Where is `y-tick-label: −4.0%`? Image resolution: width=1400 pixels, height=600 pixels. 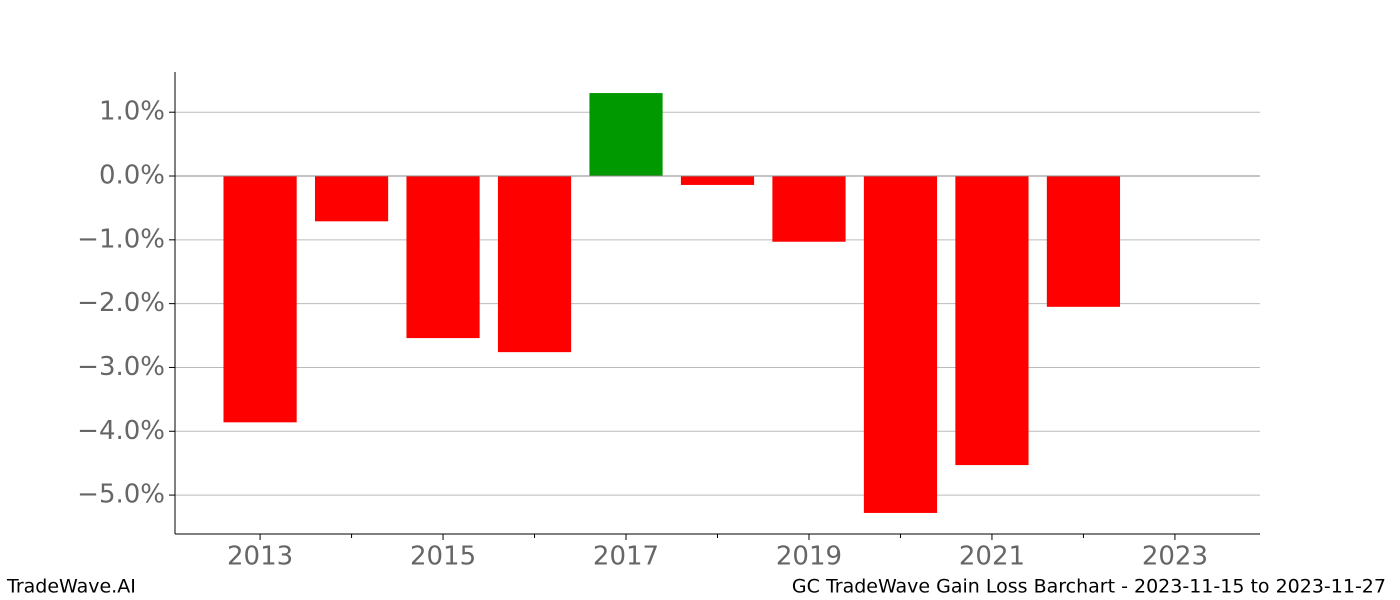
y-tick-label: −4.0% is located at coordinates (121, 431).